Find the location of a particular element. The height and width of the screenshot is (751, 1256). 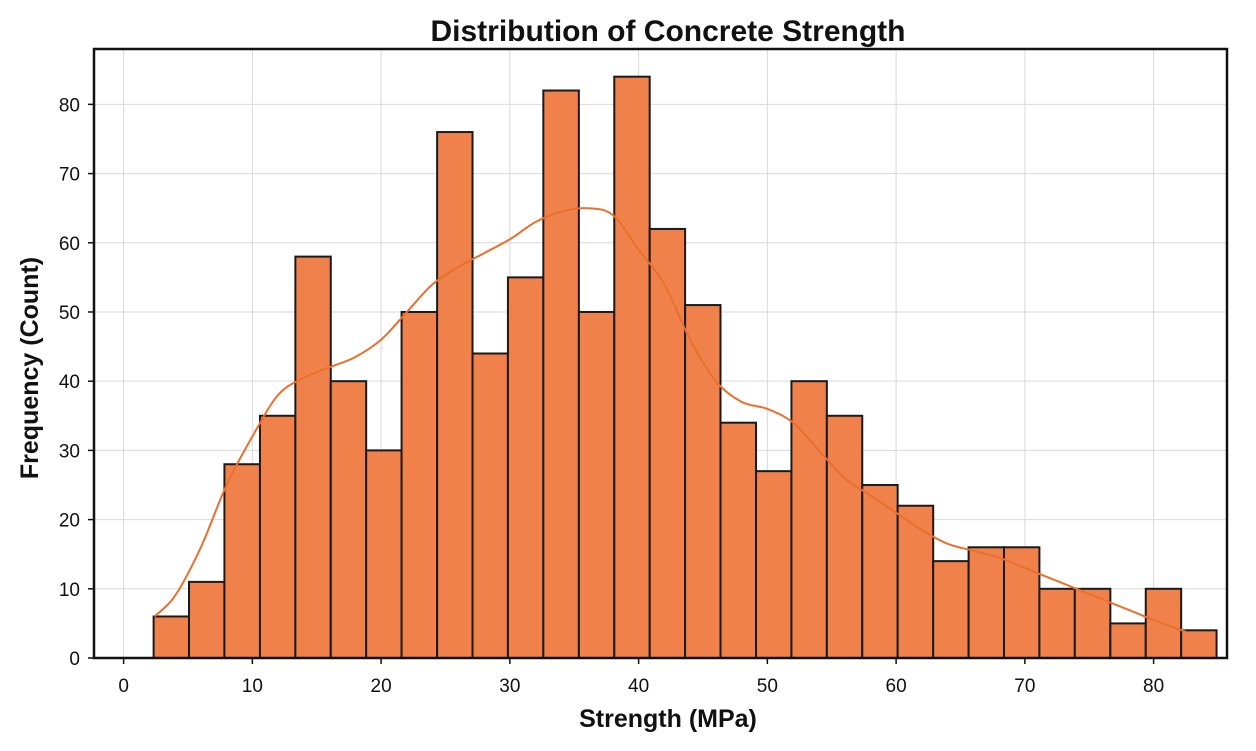

y-axis-ticks: 0 10 20 30 40 50 60 70 80 is located at coordinates (76, 382).